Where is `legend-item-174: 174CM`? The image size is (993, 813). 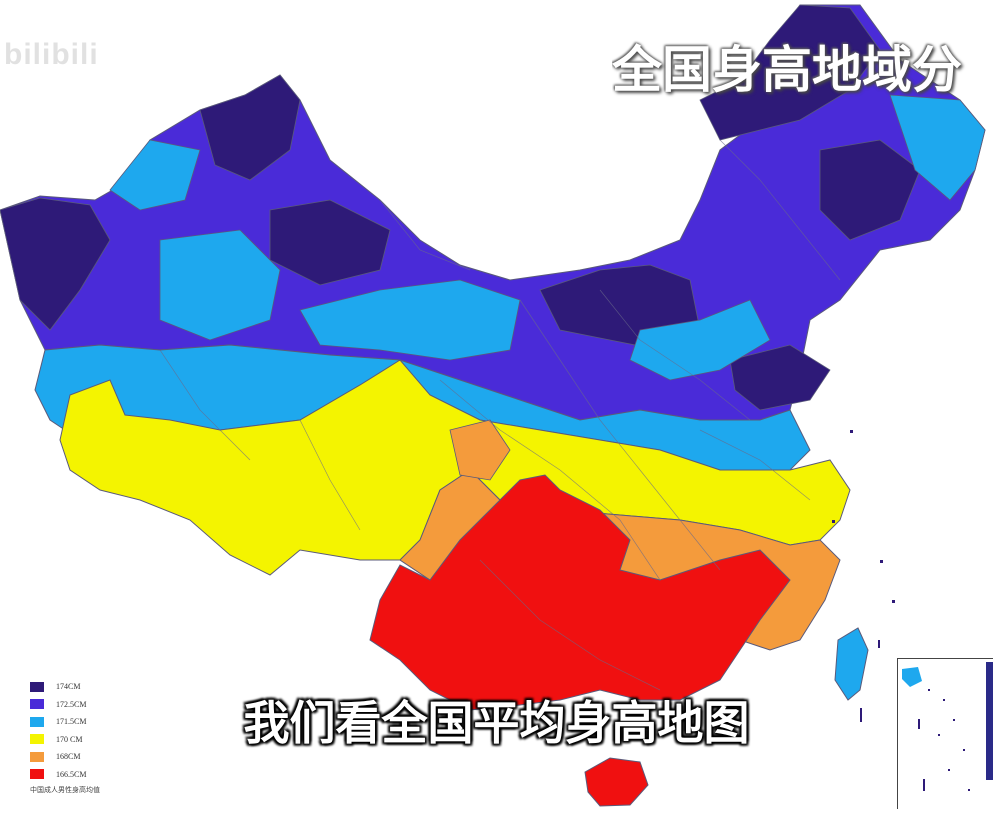 legend-item-174: 174CM is located at coordinates (58, 687).